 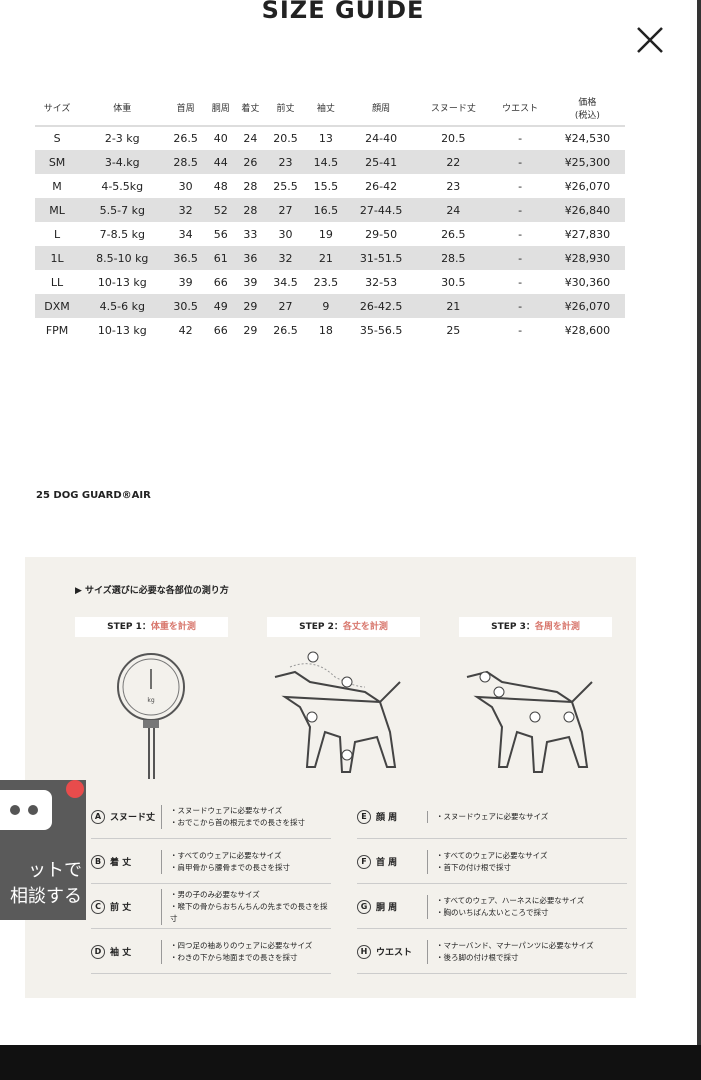 I want to click on measurement-name: ウエスト, so click(x=394, y=953).